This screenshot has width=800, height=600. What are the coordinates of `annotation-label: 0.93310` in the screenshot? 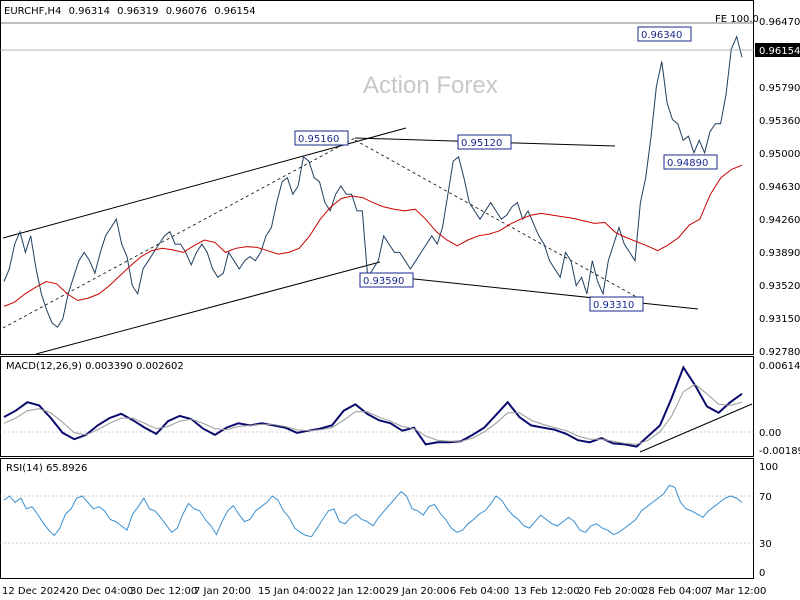 It's located at (613, 305).